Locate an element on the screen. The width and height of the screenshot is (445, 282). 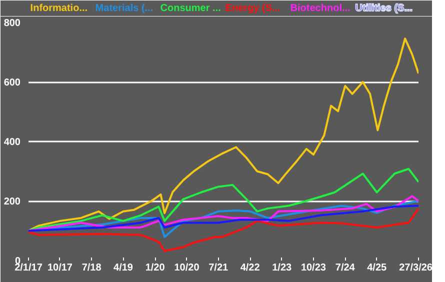
x-tick-label: 4/25 is located at coordinates (377, 268).